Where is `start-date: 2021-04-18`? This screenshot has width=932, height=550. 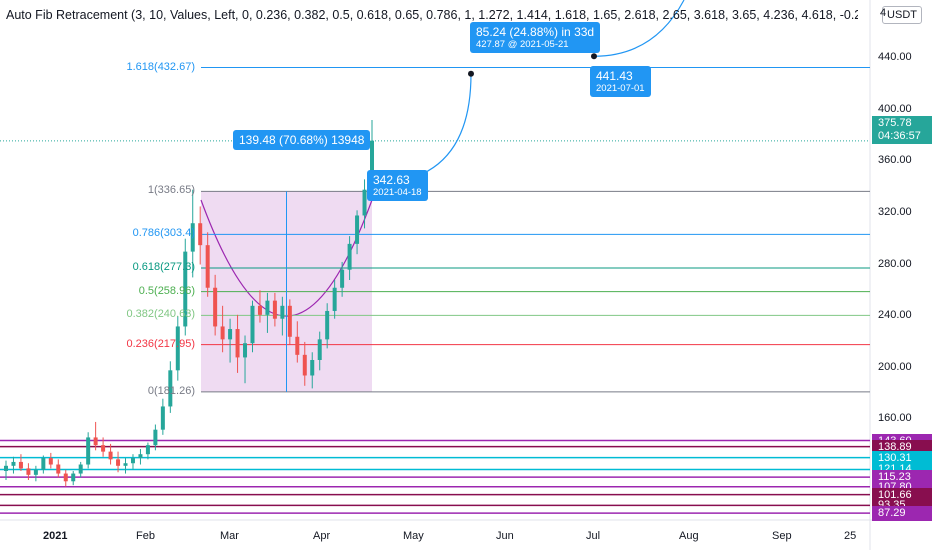
start-date: 2021-04-18 is located at coordinates (397, 192).